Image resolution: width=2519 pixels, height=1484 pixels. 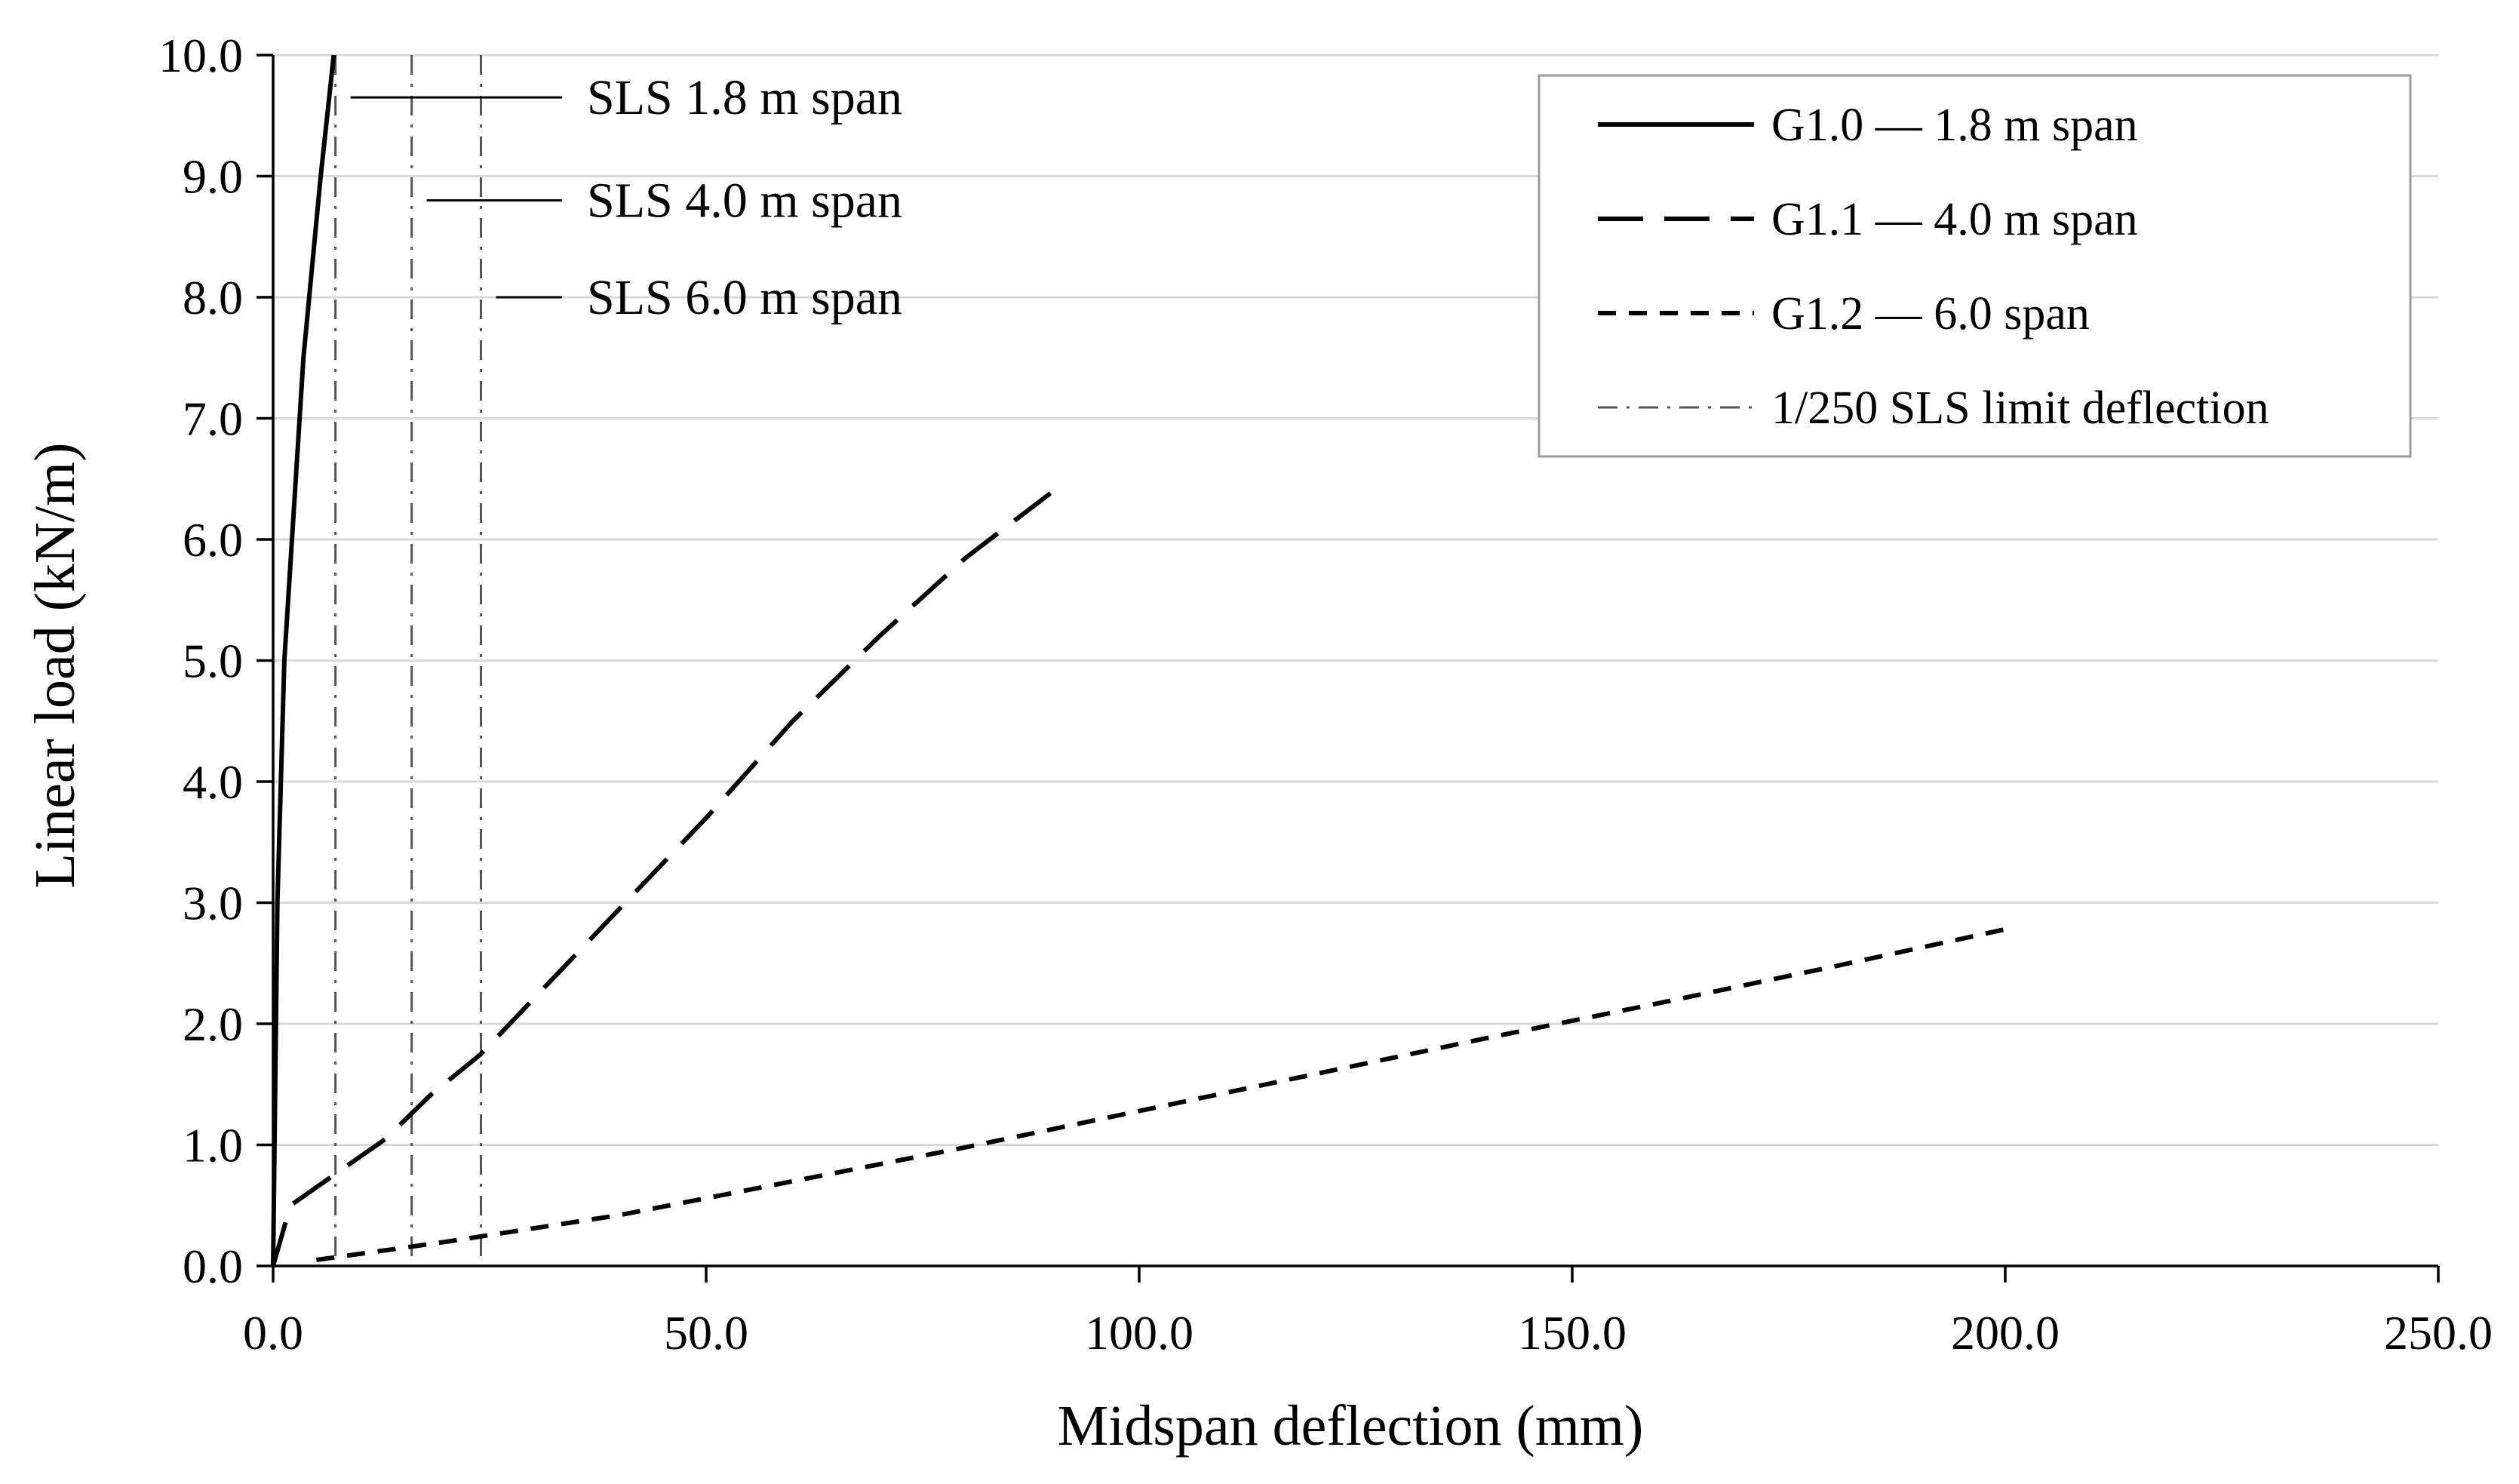 What do you see at coordinates (2438, 1333) in the screenshot?
I see `x-tick-label: 250.0` at bounding box center [2438, 1333].